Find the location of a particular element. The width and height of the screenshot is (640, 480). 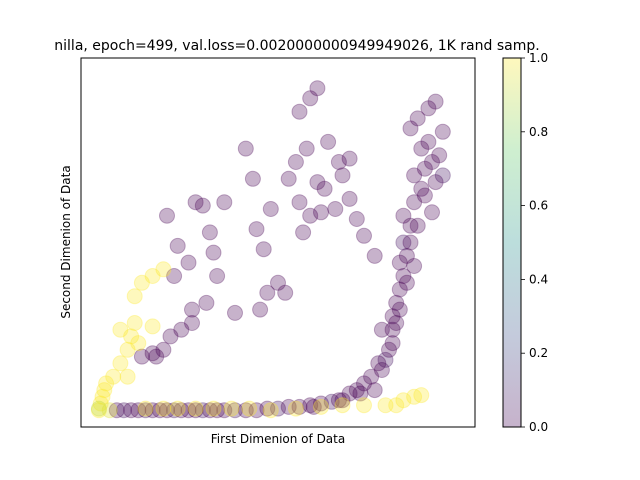

y-axis-label: Second Dimenion of Data is located at coordinates (66, 241).